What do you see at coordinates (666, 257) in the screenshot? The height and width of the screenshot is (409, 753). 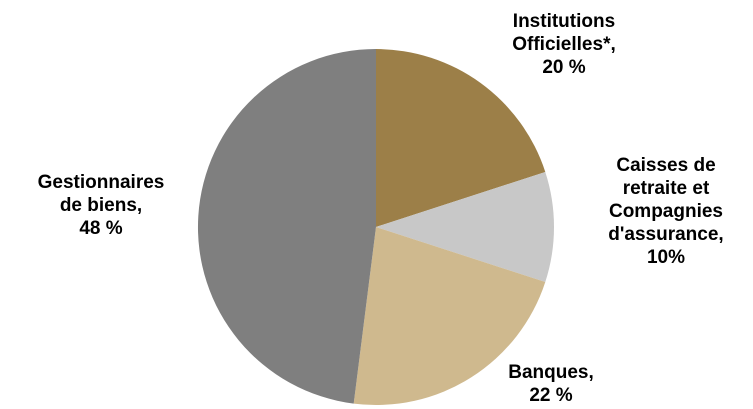 I see `pie-label-1-line-4: 10%` at bounding box center [666, 257].